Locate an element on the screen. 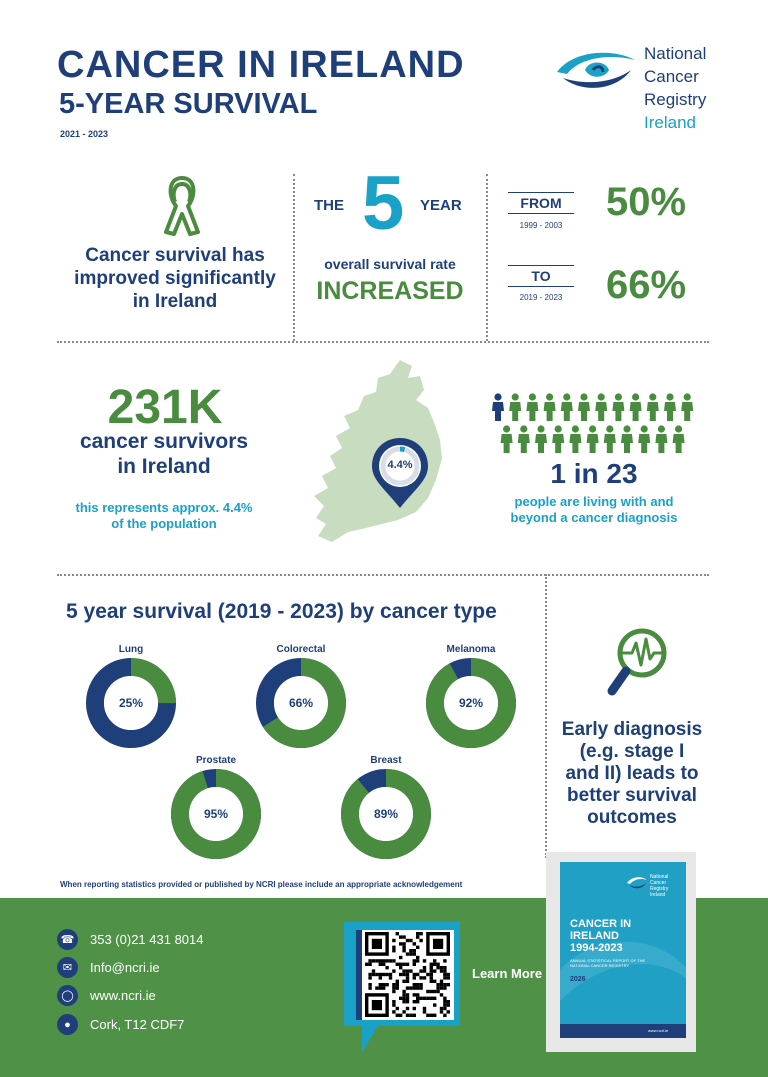 The image size is (768, 1077). from-label: FROM is located at coordinates (541, 203).